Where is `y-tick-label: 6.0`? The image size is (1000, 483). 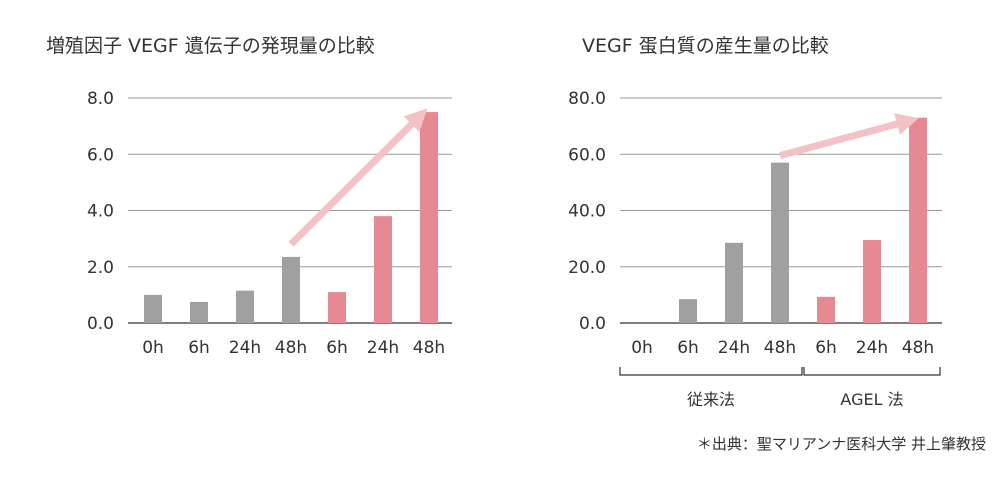
y-tick-label: 6.0 is located at coordinates (100, 155).